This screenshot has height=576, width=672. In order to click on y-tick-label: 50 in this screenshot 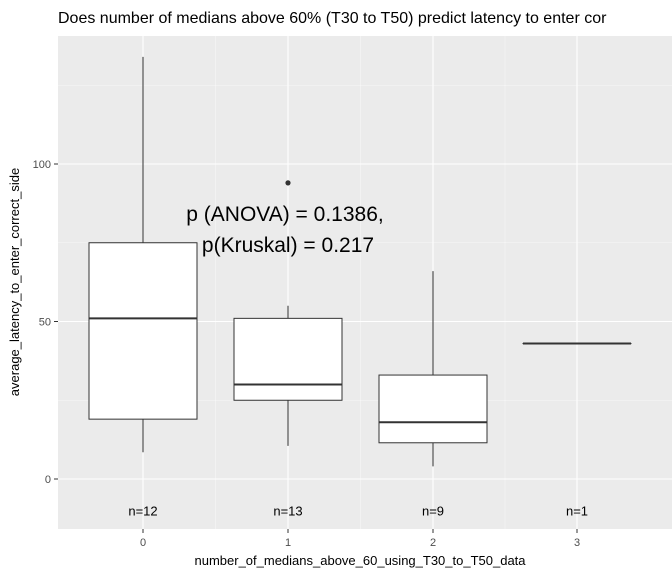, I will do `click(45, 323)`.